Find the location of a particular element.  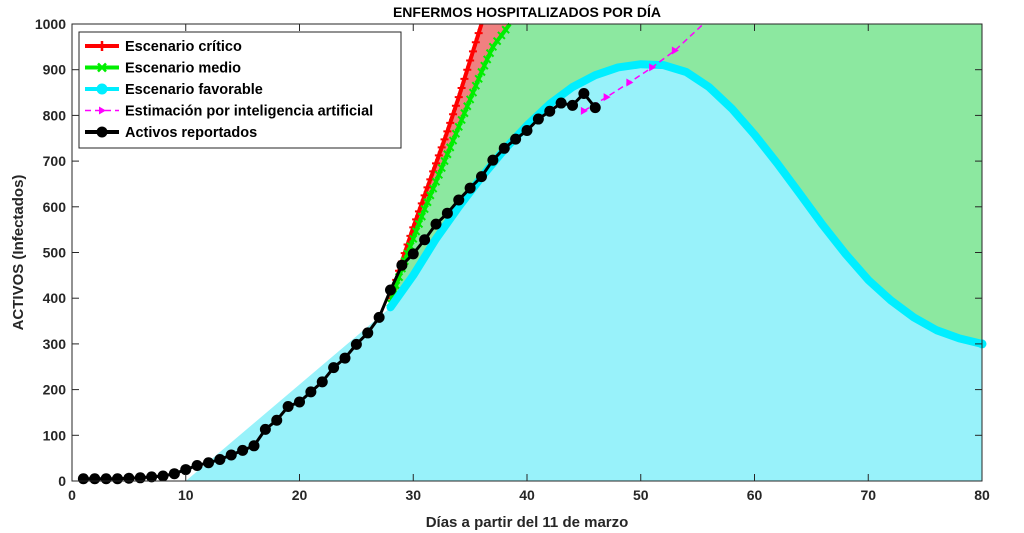

x-tick-label: 20 is located at coordinates (300, 495).